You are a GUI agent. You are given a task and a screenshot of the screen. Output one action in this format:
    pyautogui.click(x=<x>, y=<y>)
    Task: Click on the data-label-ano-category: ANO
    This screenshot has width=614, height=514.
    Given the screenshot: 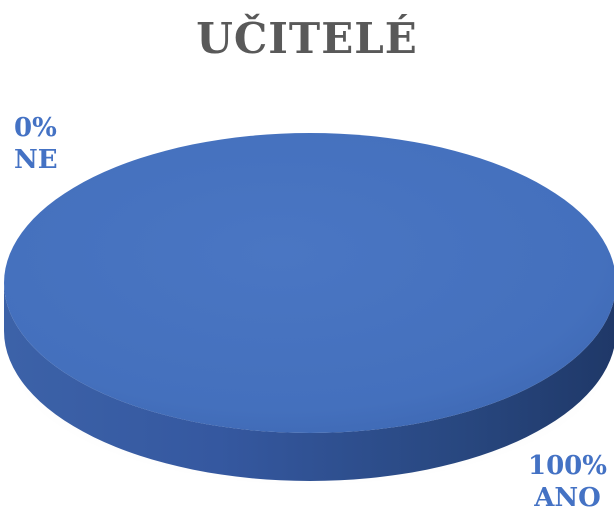 What is the action you would take?
    pyautogui.click(x=567, y=498)
    